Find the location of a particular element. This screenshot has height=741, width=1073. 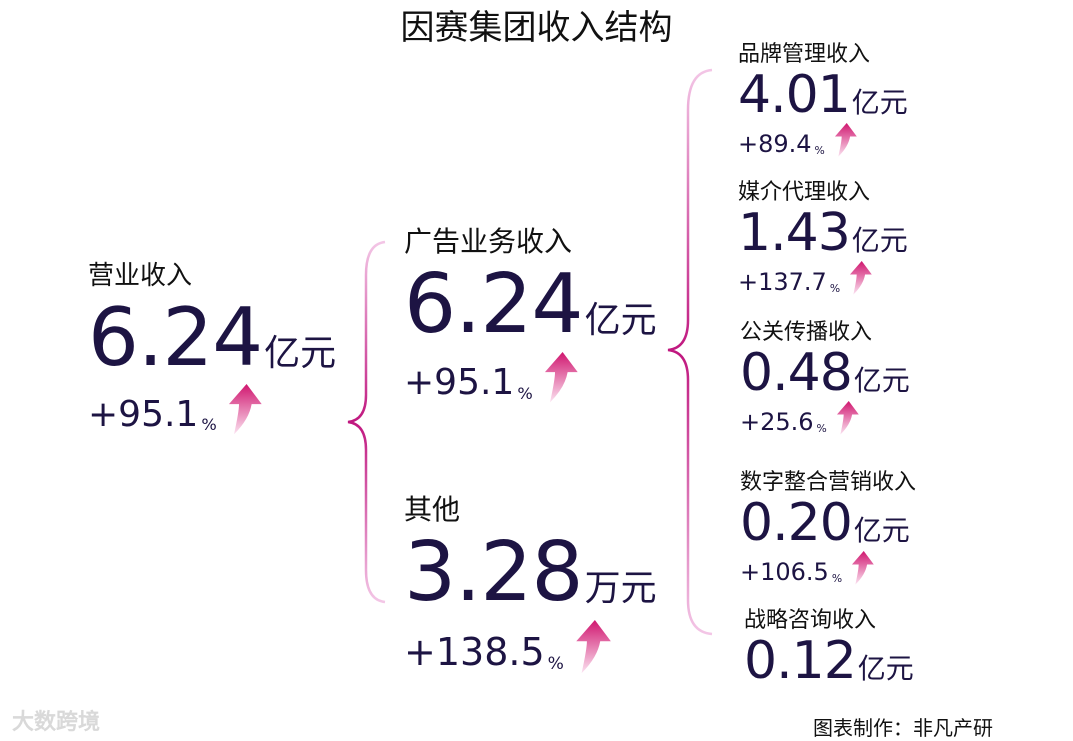

value-line: 0.20亿元 is located at coordinates (828, 523).